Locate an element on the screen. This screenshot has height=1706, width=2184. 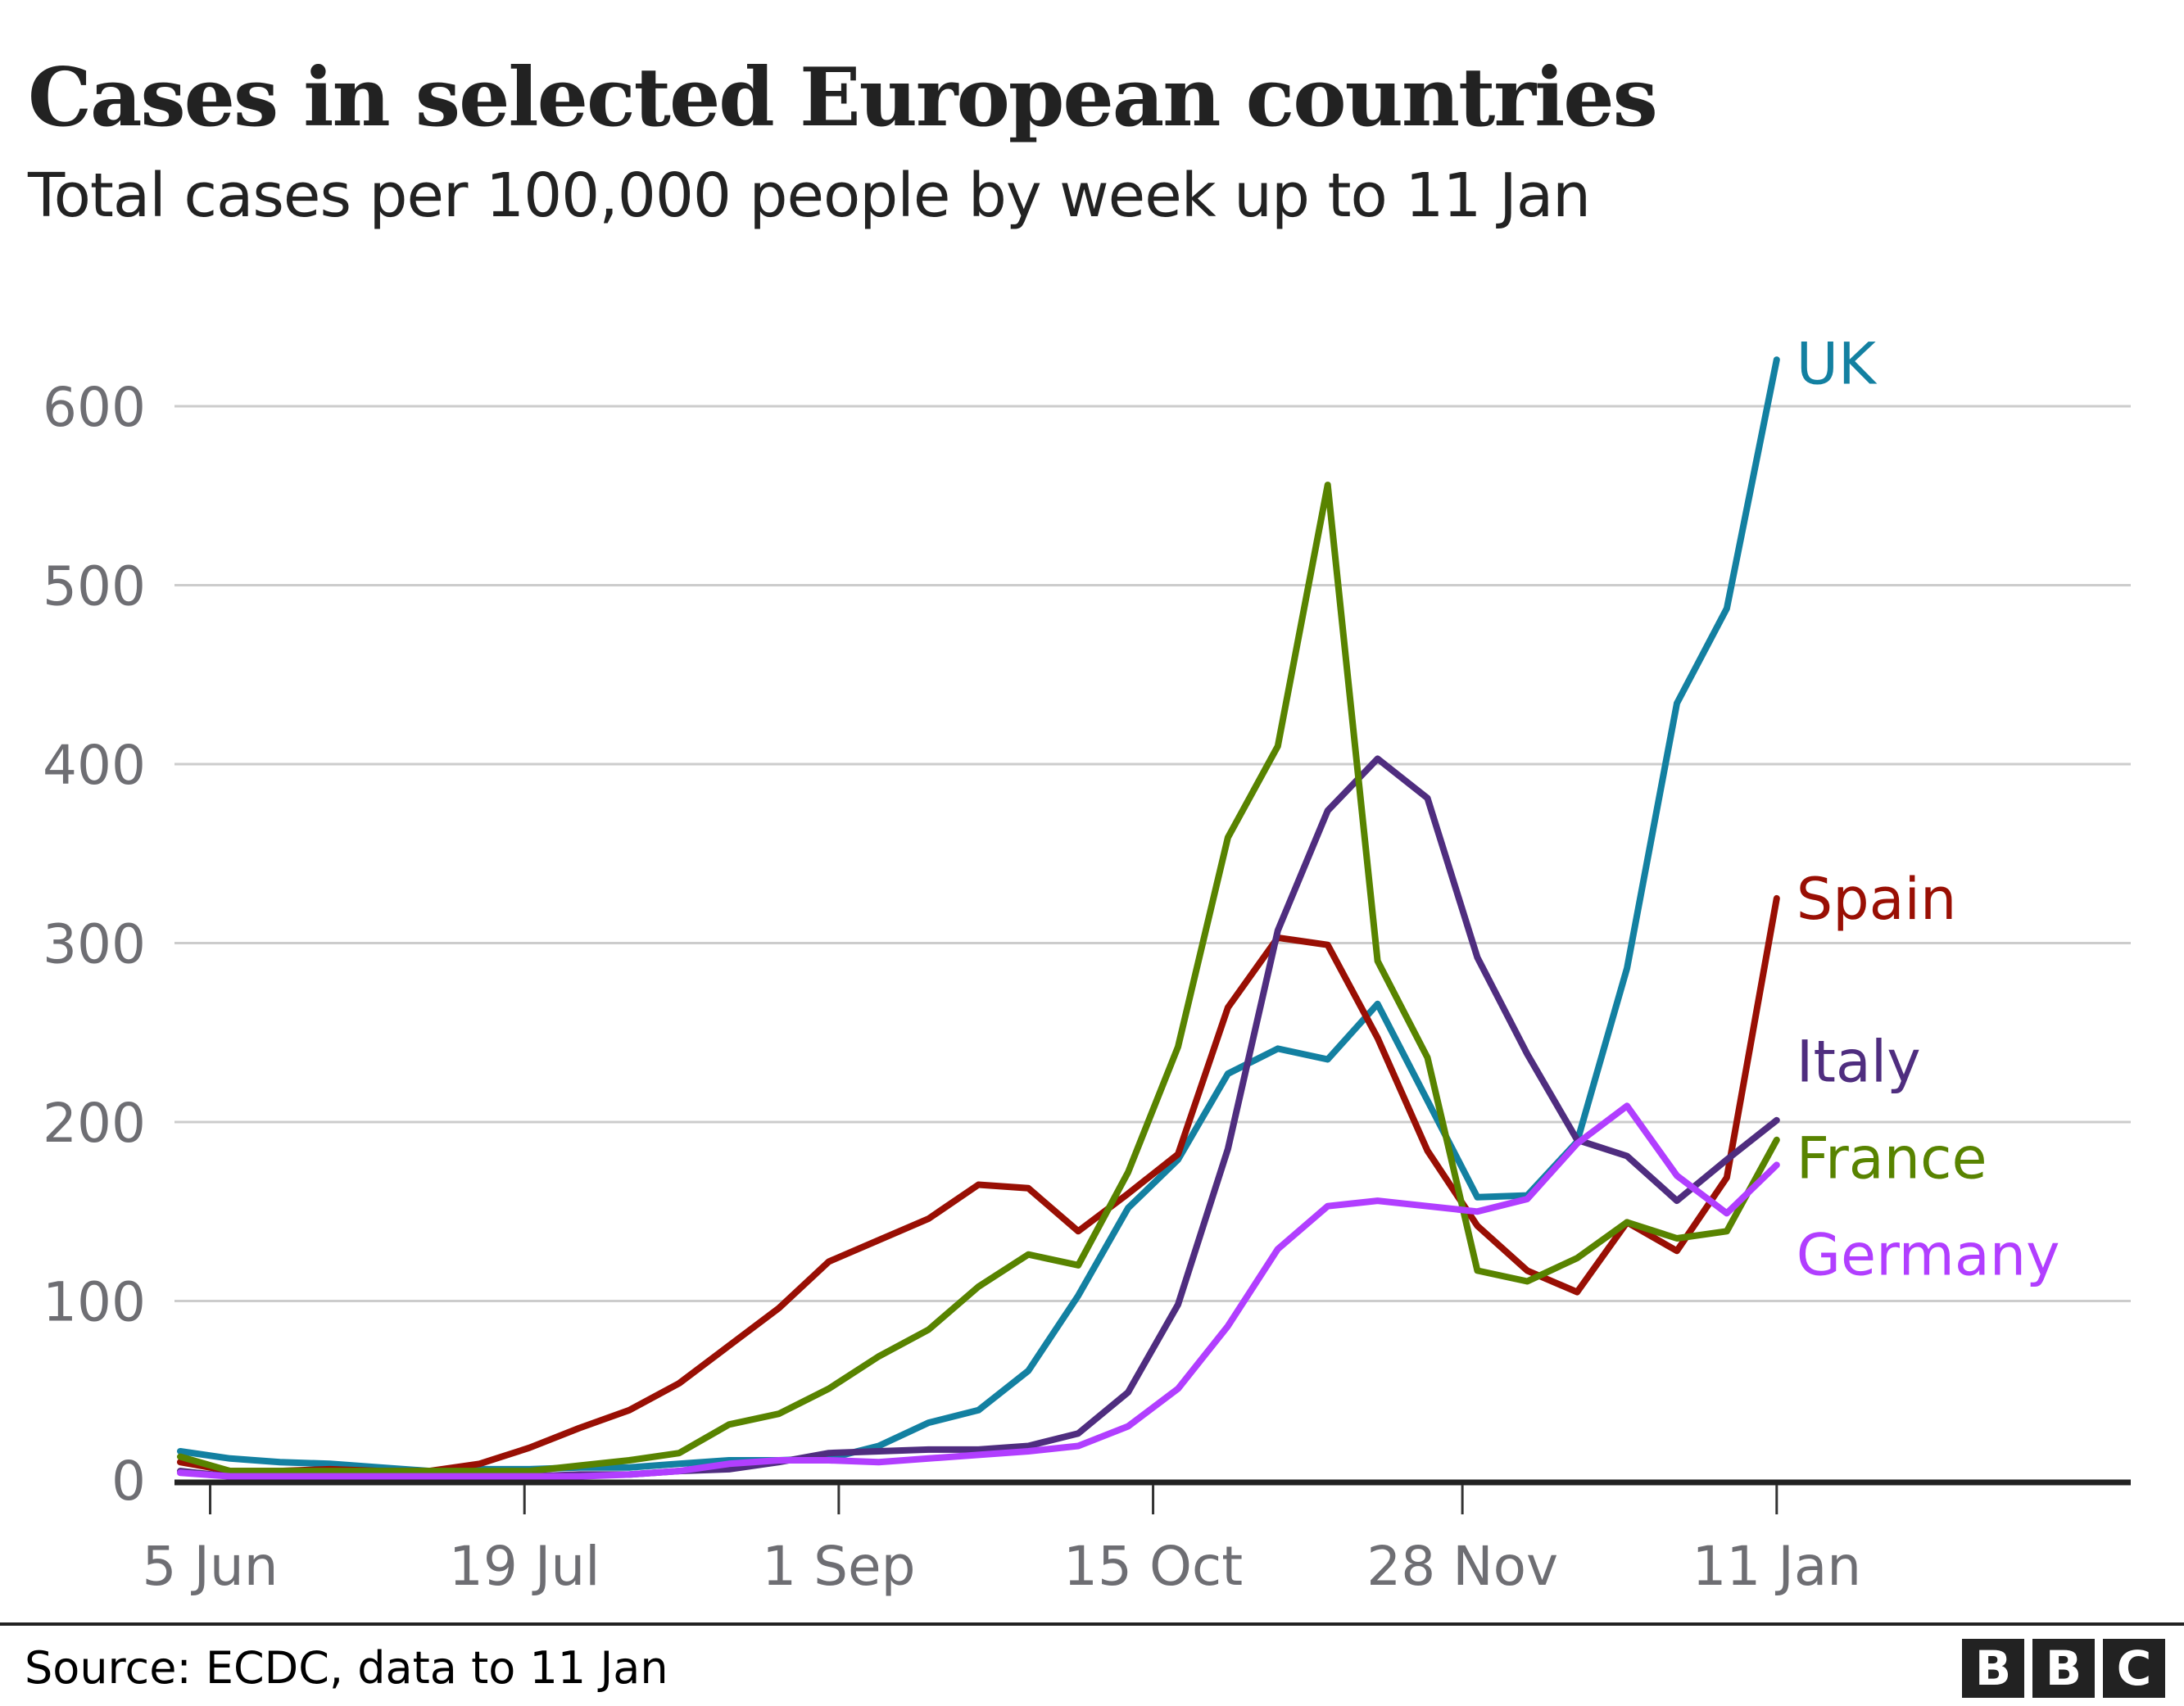
y-tick-label: 500 is located at coordinates (94, 586).